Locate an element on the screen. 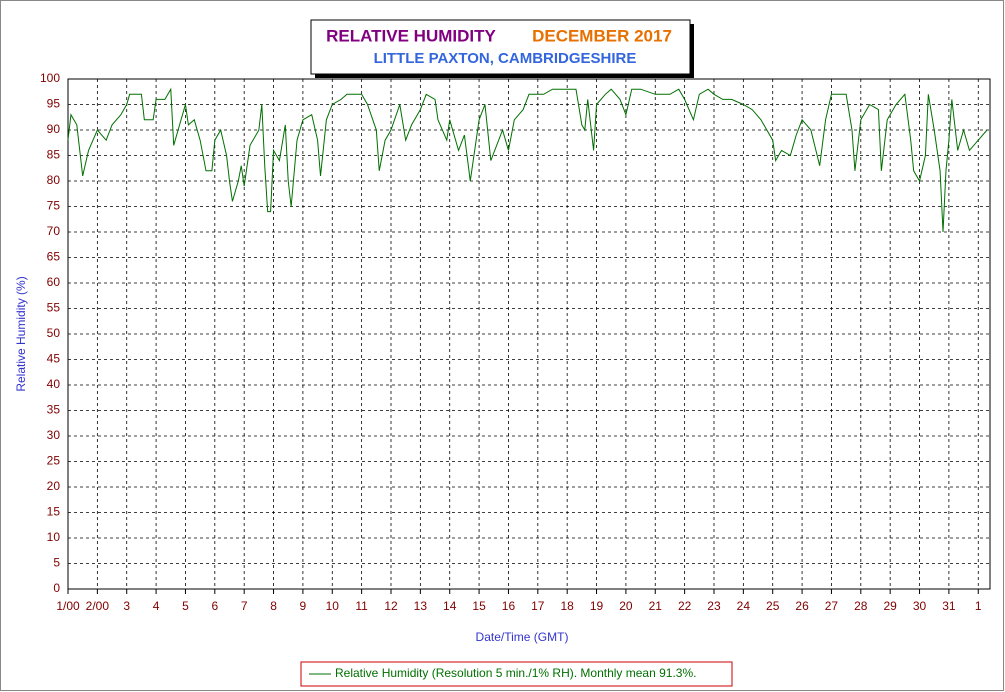  y-tick-label: 70 is located at coordinates (54, 231).